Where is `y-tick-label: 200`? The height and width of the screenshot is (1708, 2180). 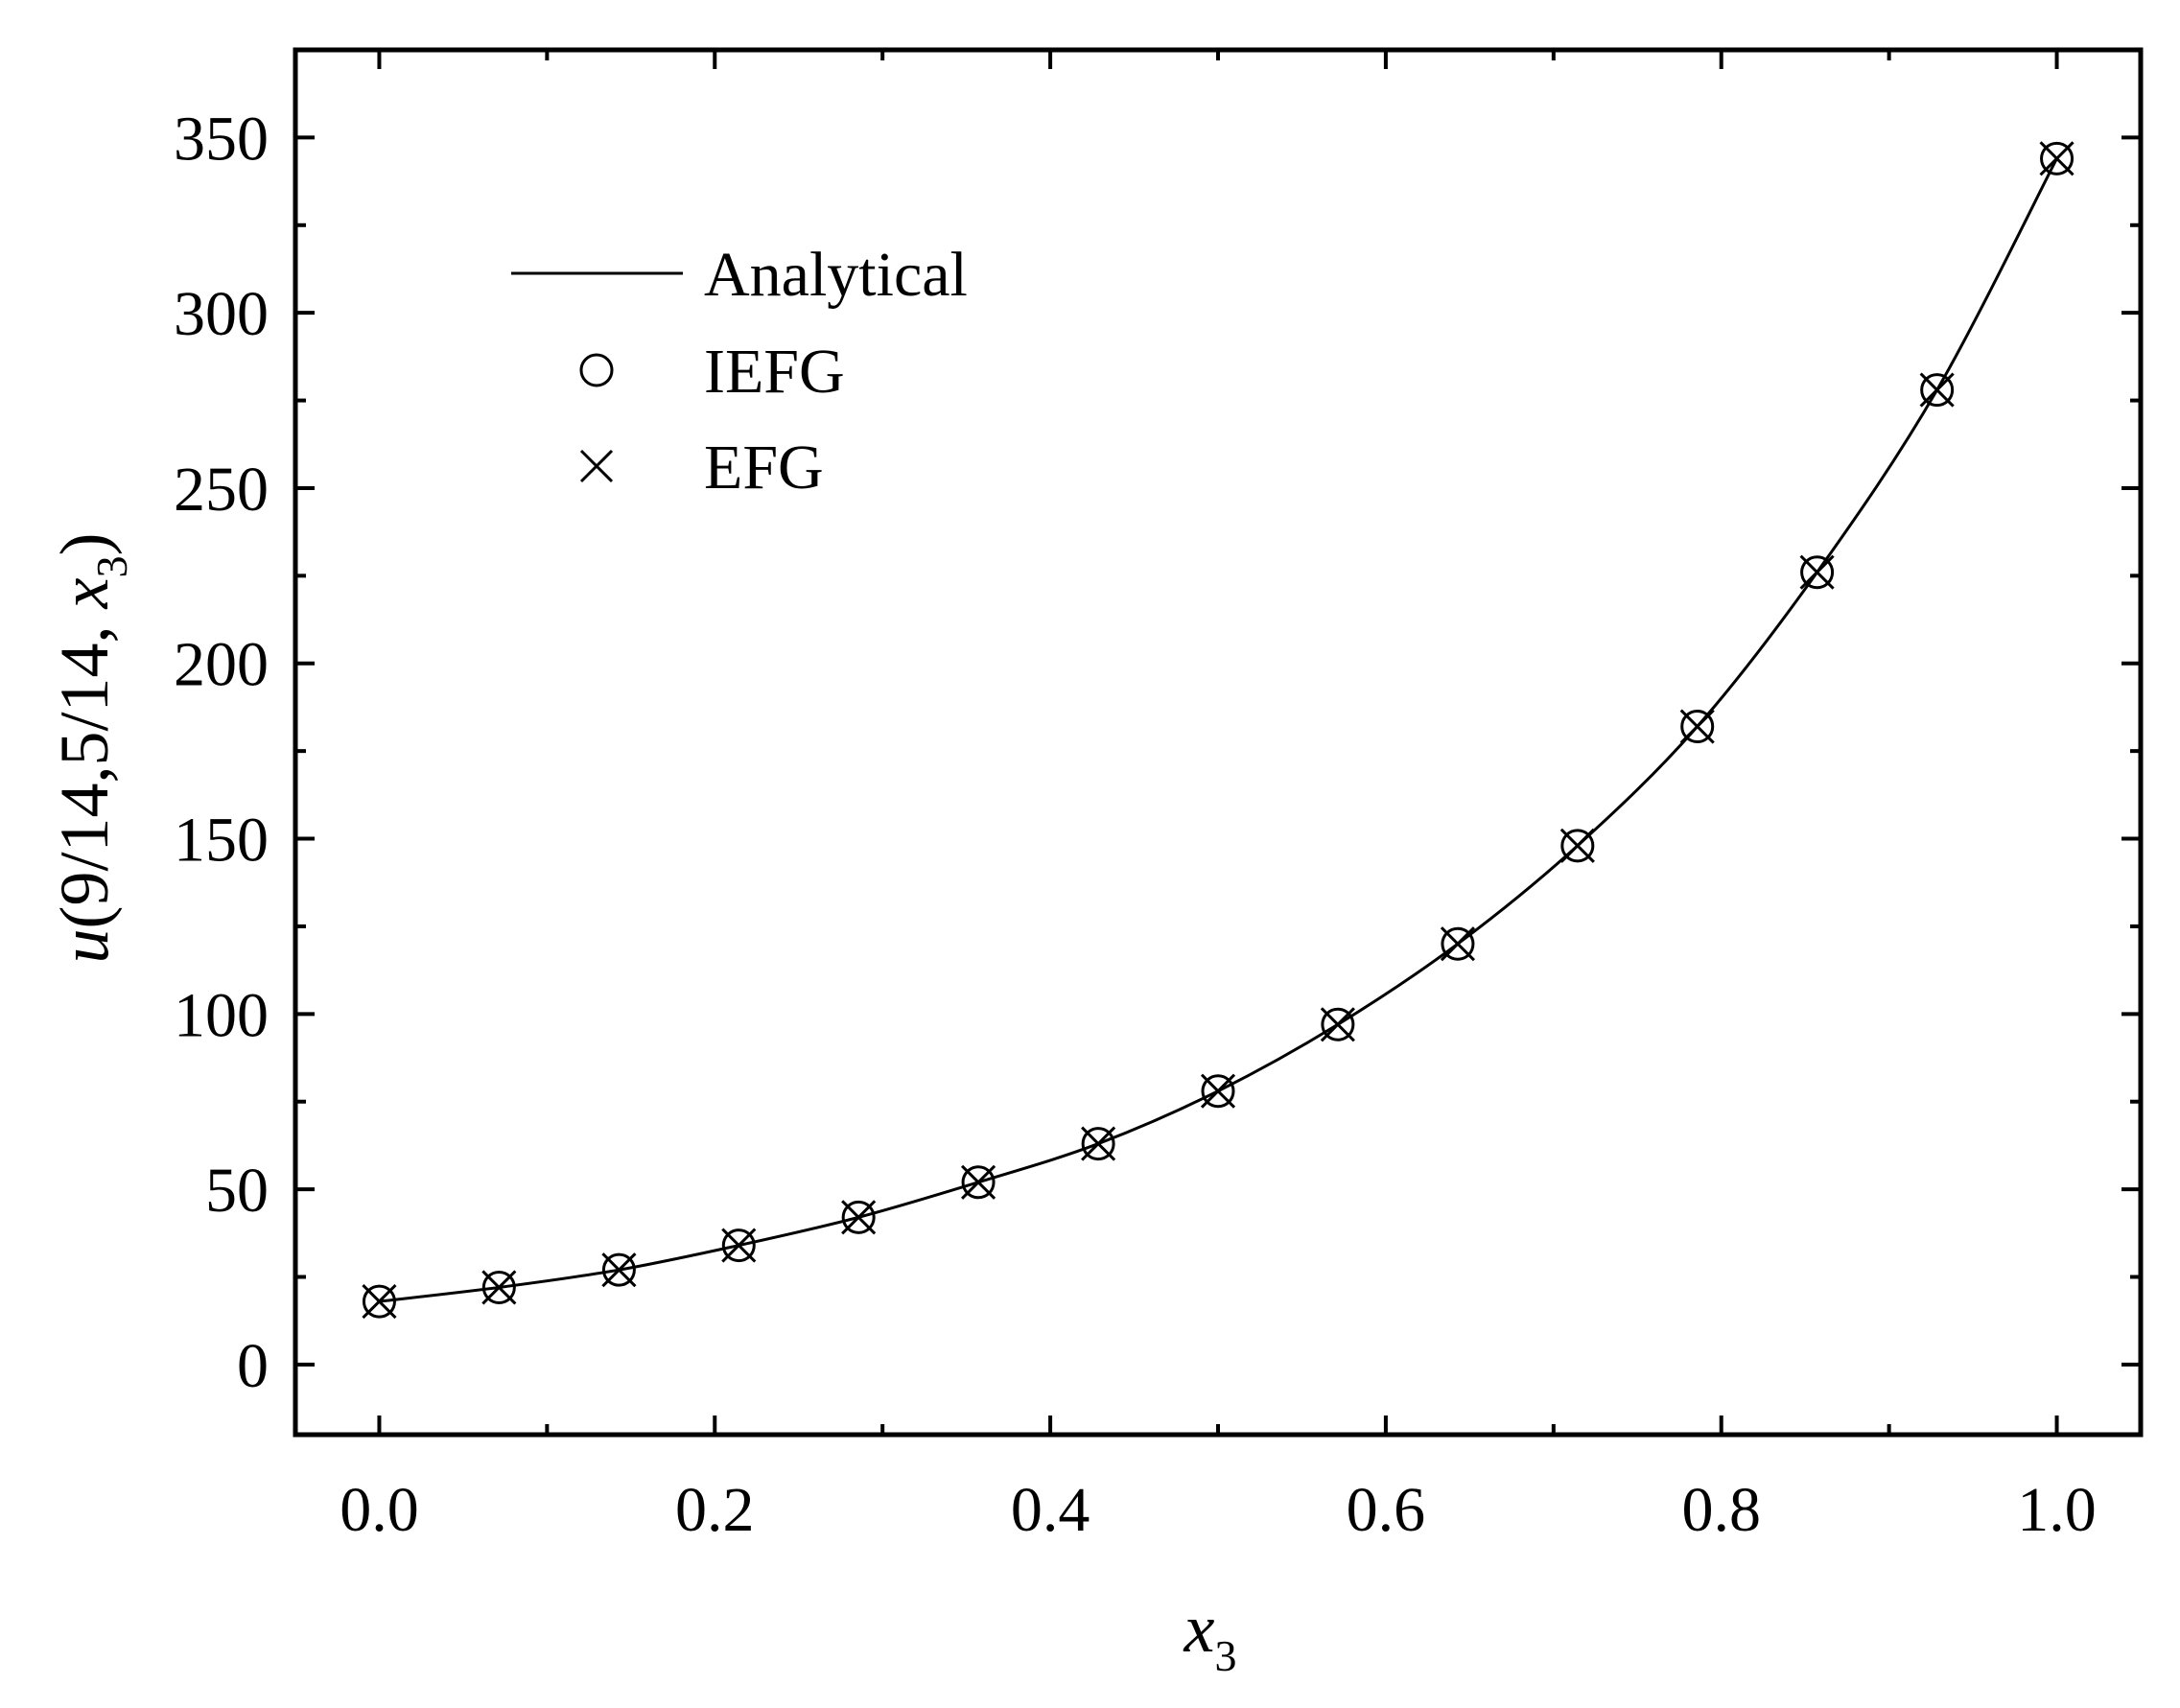 y-tick-label: 200 is located at coordinates (221, 665).